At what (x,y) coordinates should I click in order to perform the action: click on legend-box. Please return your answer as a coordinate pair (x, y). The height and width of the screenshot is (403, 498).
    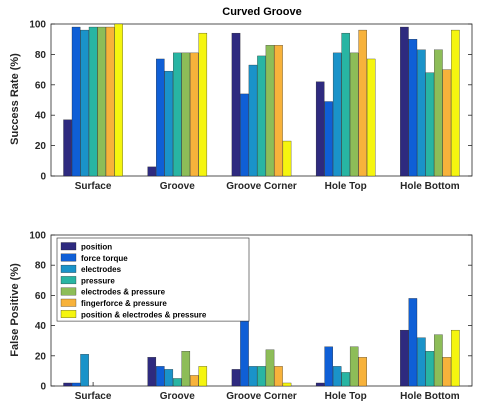
    Looking at the image, I should click on (153, 279).